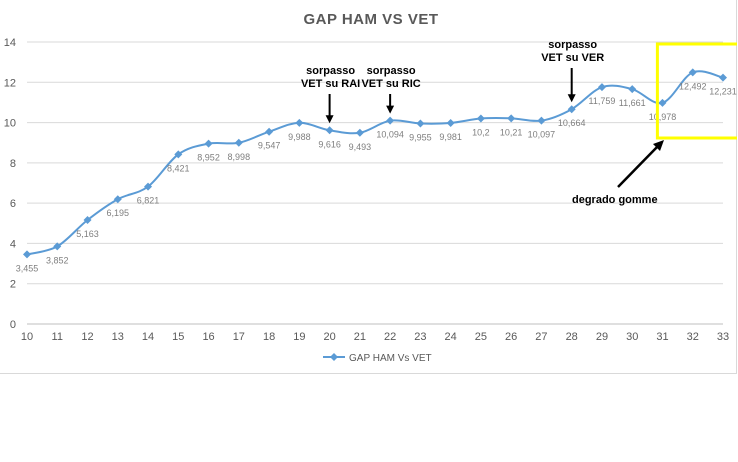  I want to click on data-label: 10,21, so click(511, 132).